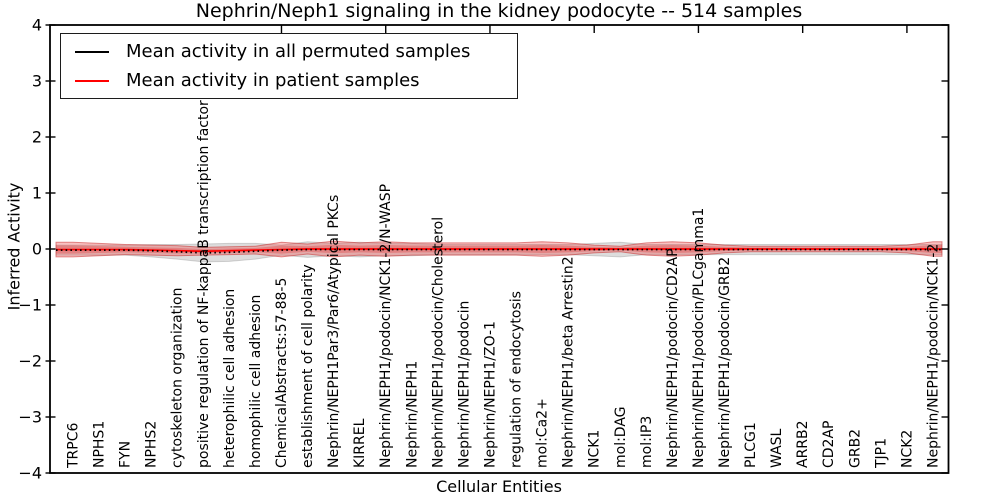  What do you see at coordinates (517, 379) in the screenshot?
I see `x-category-label: regulation of endocytosis` at bounding box center [517, 379].